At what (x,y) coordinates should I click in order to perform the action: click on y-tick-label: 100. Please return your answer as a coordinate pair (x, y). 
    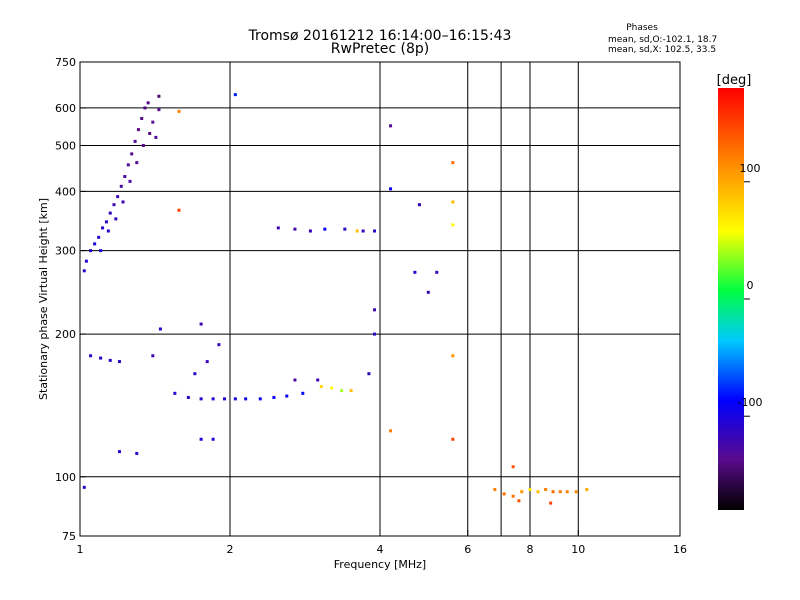
    Looking at the image, I should click on (65, 477).